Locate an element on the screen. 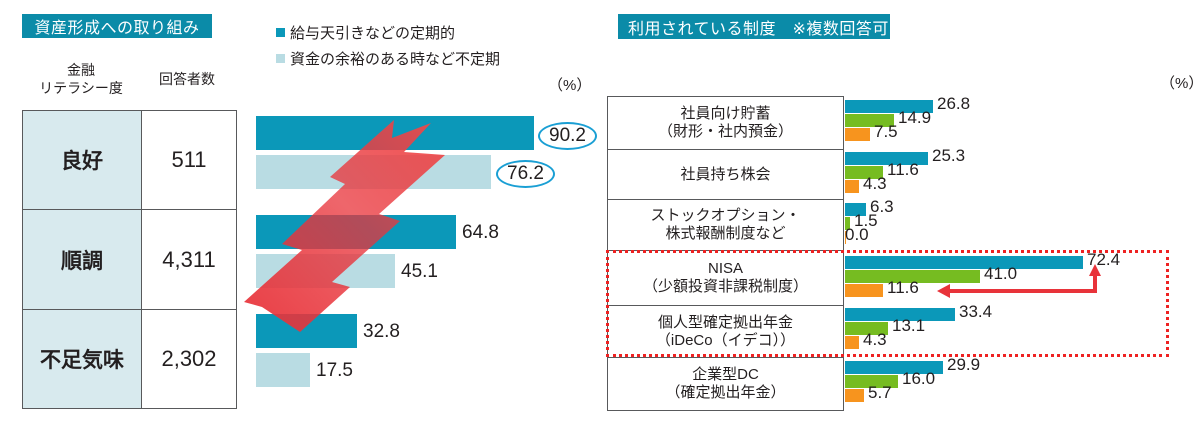 This screenshot has height=424, width=1200. left-unit-label: （%） is located at coordinates (570, 85).